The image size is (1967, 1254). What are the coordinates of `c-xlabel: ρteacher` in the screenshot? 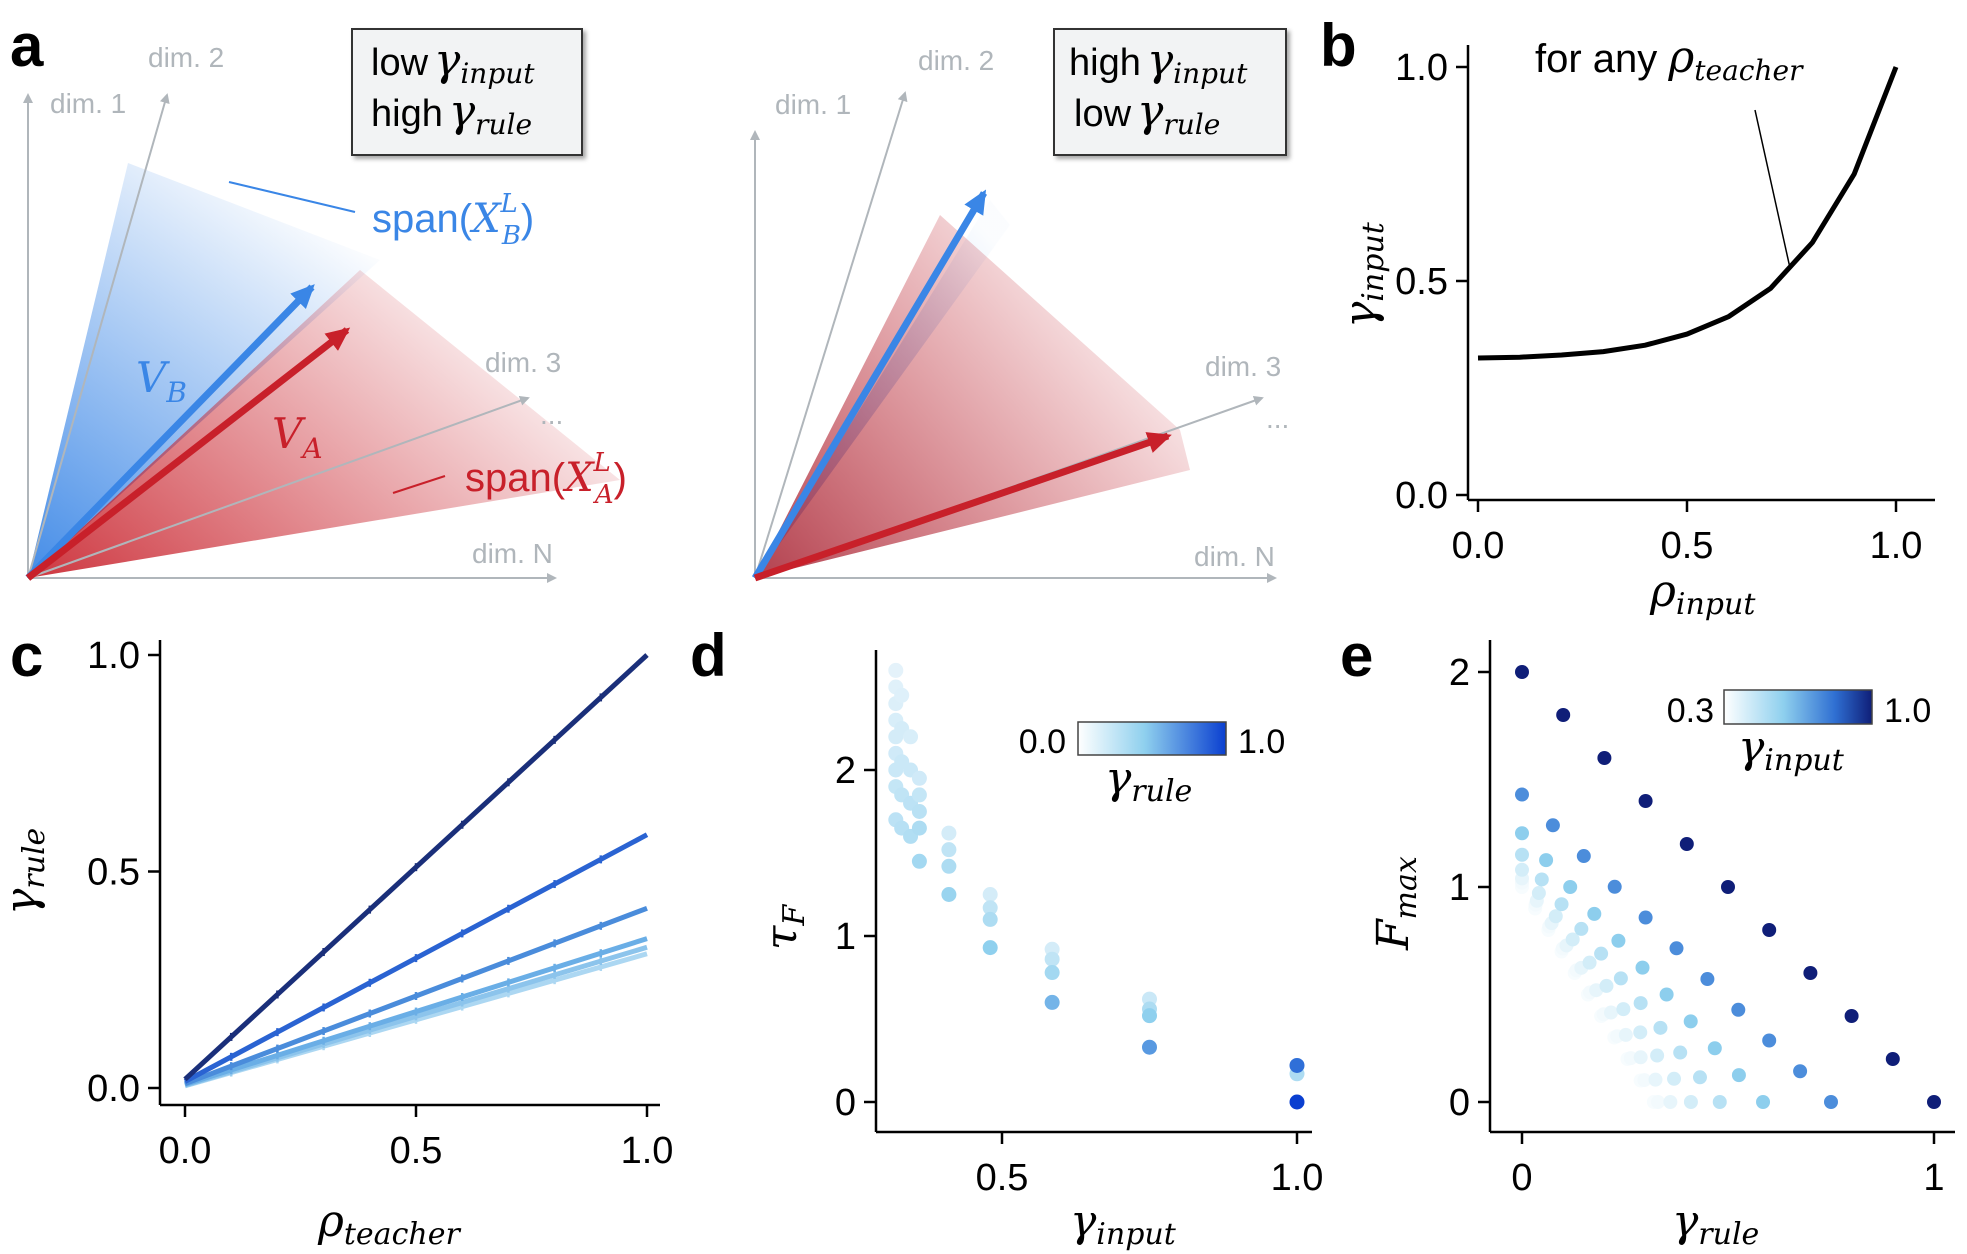 It's located at (389, 1224).